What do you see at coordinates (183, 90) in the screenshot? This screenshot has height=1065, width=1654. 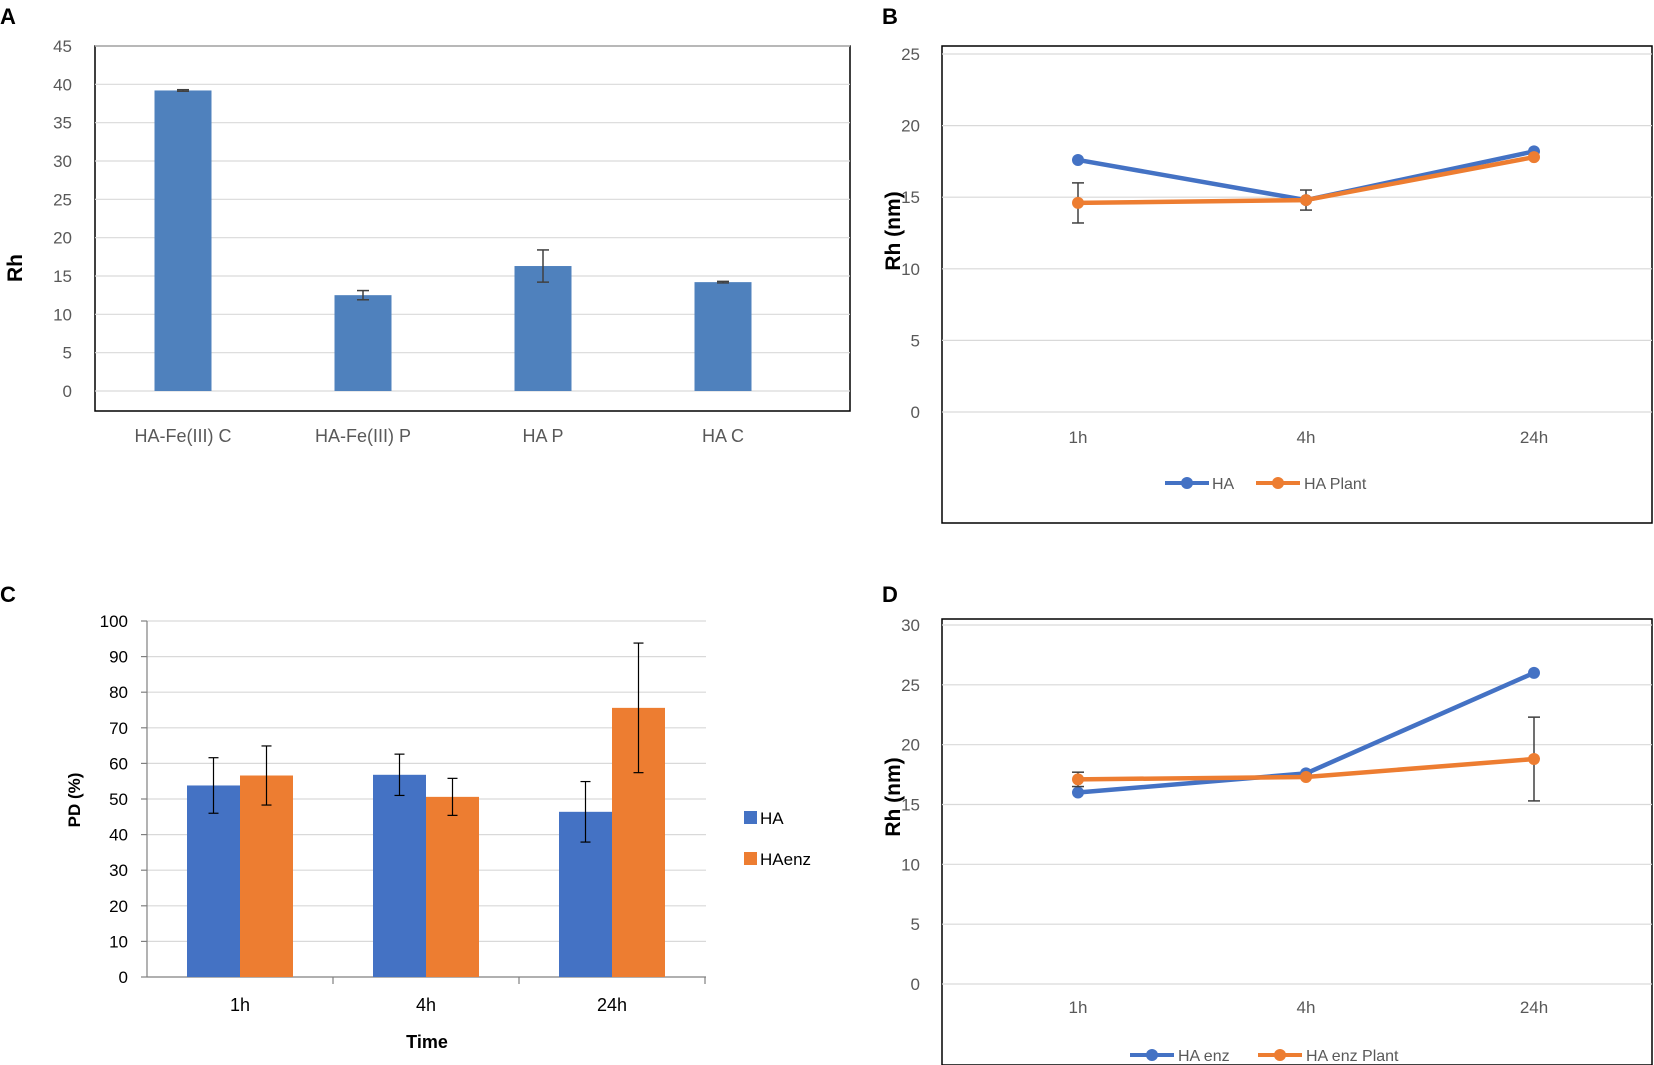 I see `error-bar-ha-fe-iii-c` at bounding box center [183, 90].